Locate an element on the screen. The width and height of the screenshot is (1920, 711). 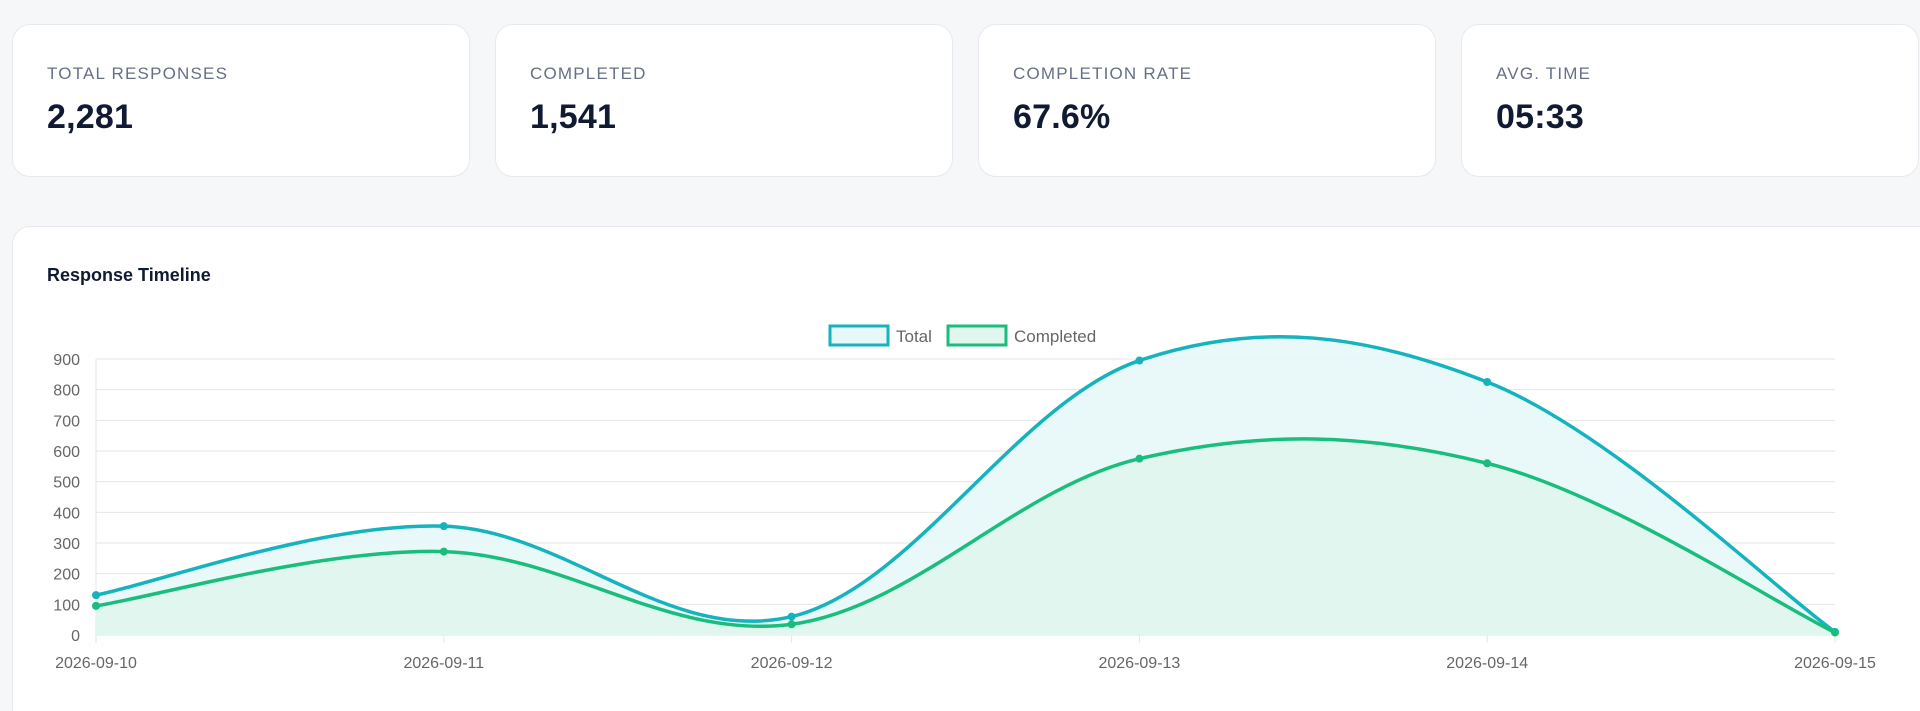
stat-label: TOTAL RESPONSES is located at coordinates (138, 73).